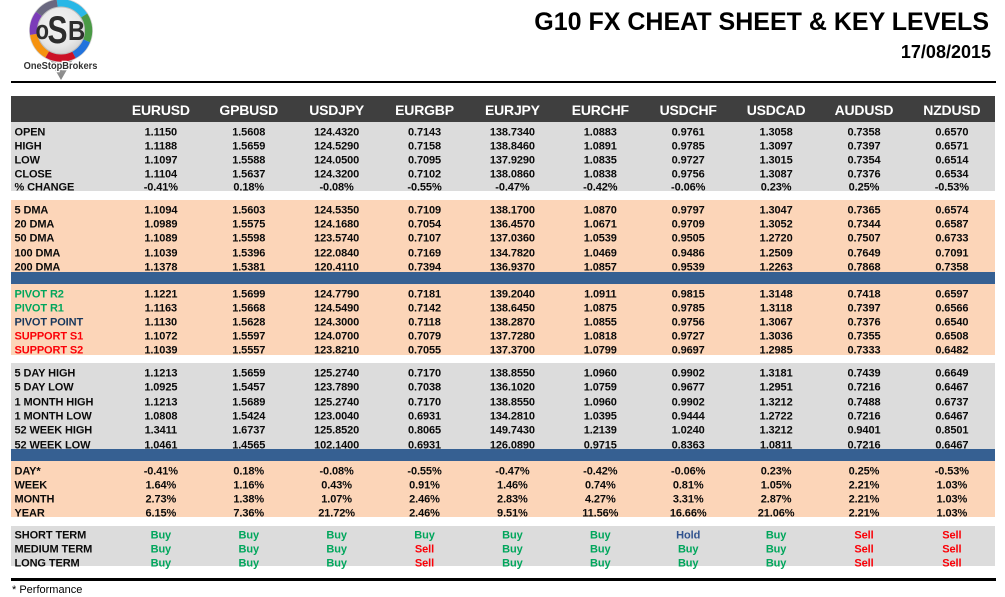  Describe the element at coordinates (58, 30) in the screenshot. I see `svg-text: S` at that location.